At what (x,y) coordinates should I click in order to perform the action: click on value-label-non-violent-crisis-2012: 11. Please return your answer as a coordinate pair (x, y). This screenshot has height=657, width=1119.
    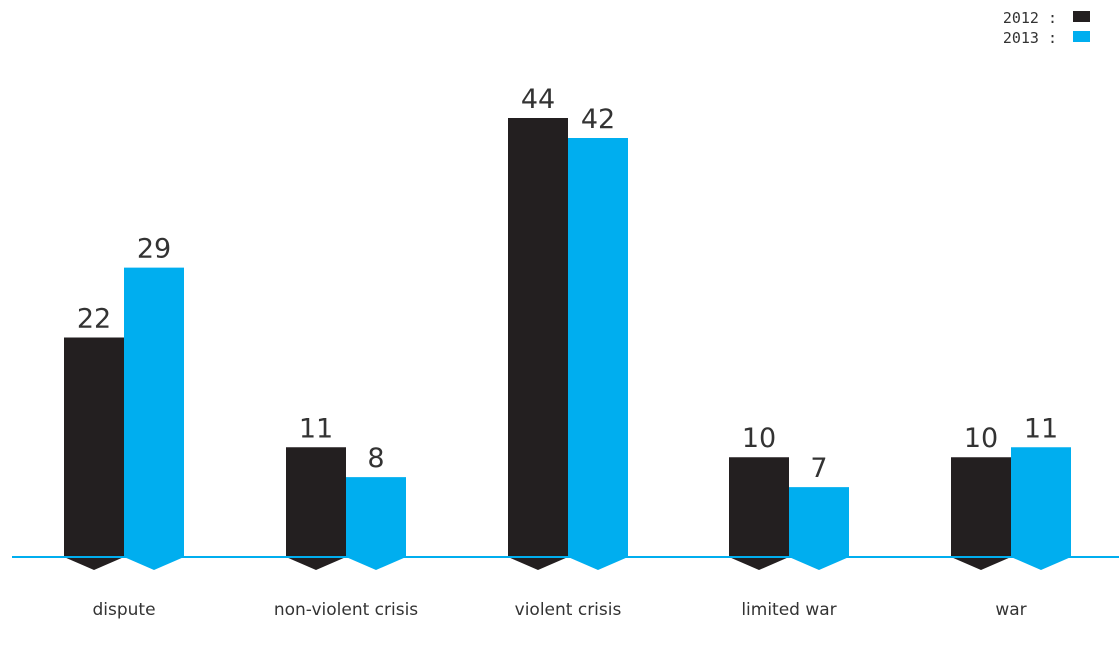
    Looking at the image, I should click on (316, 428).